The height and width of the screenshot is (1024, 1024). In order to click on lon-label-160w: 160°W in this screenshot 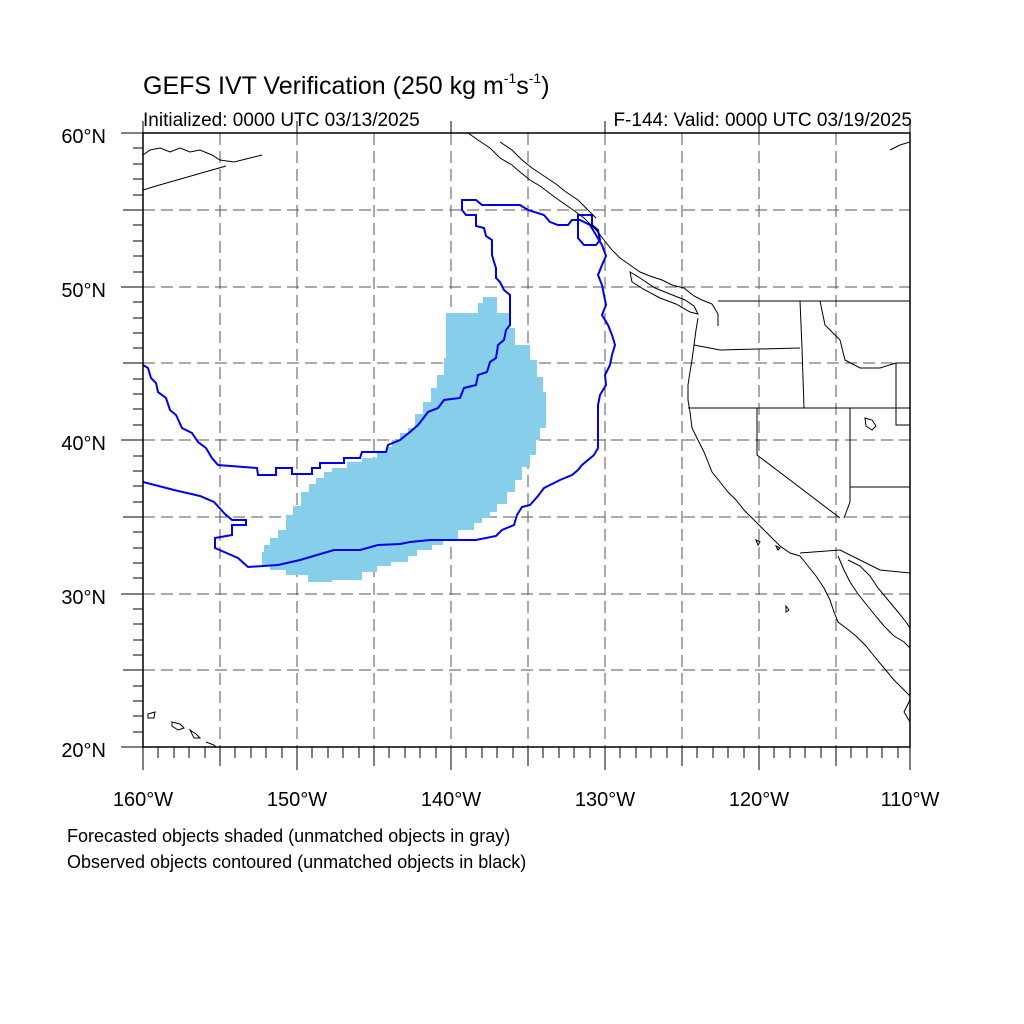, I will do `click(143, 800)`.